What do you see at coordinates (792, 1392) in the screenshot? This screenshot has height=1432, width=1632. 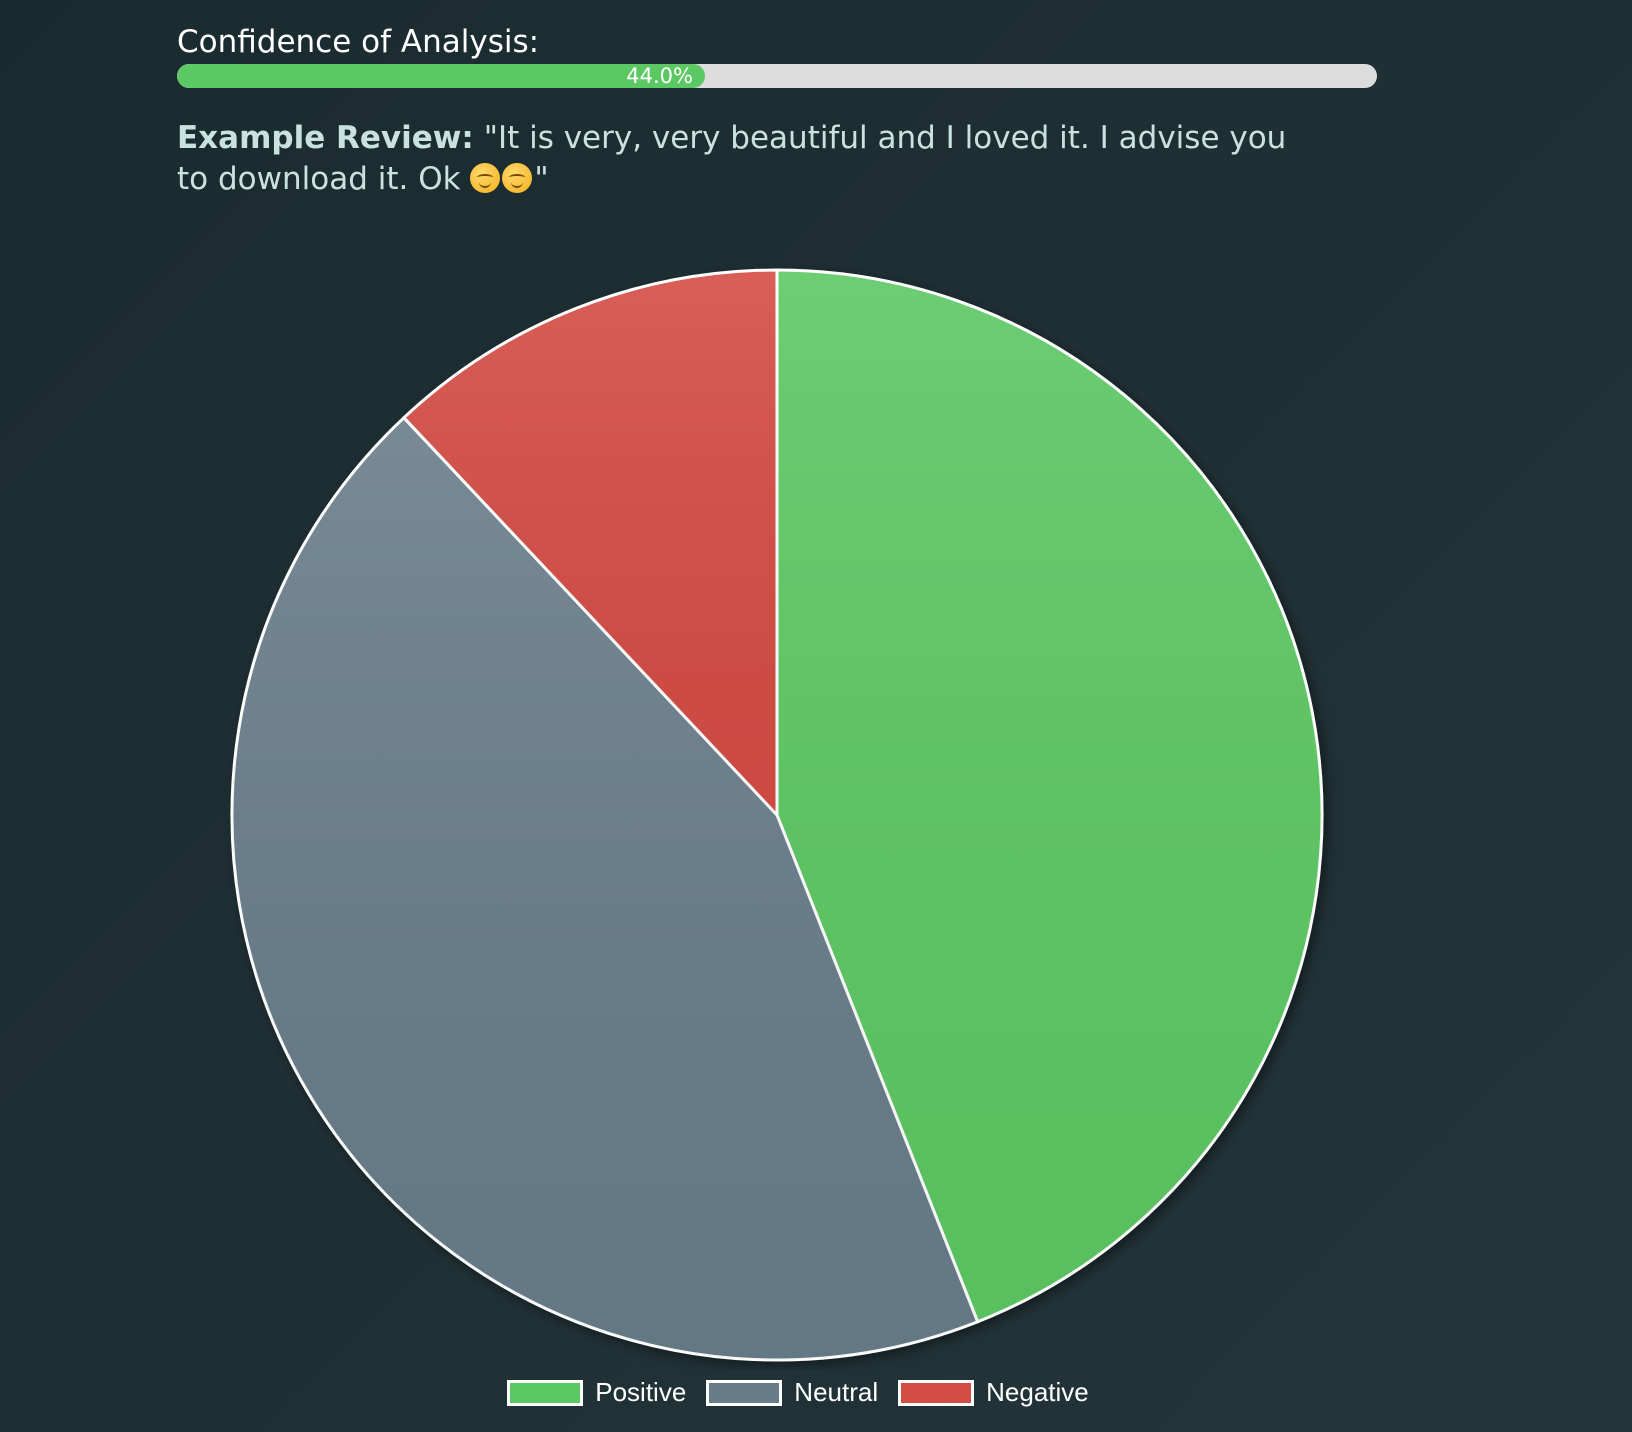 I see `legend-item-neutral: Neutral` at bounding box center [792, 1392].